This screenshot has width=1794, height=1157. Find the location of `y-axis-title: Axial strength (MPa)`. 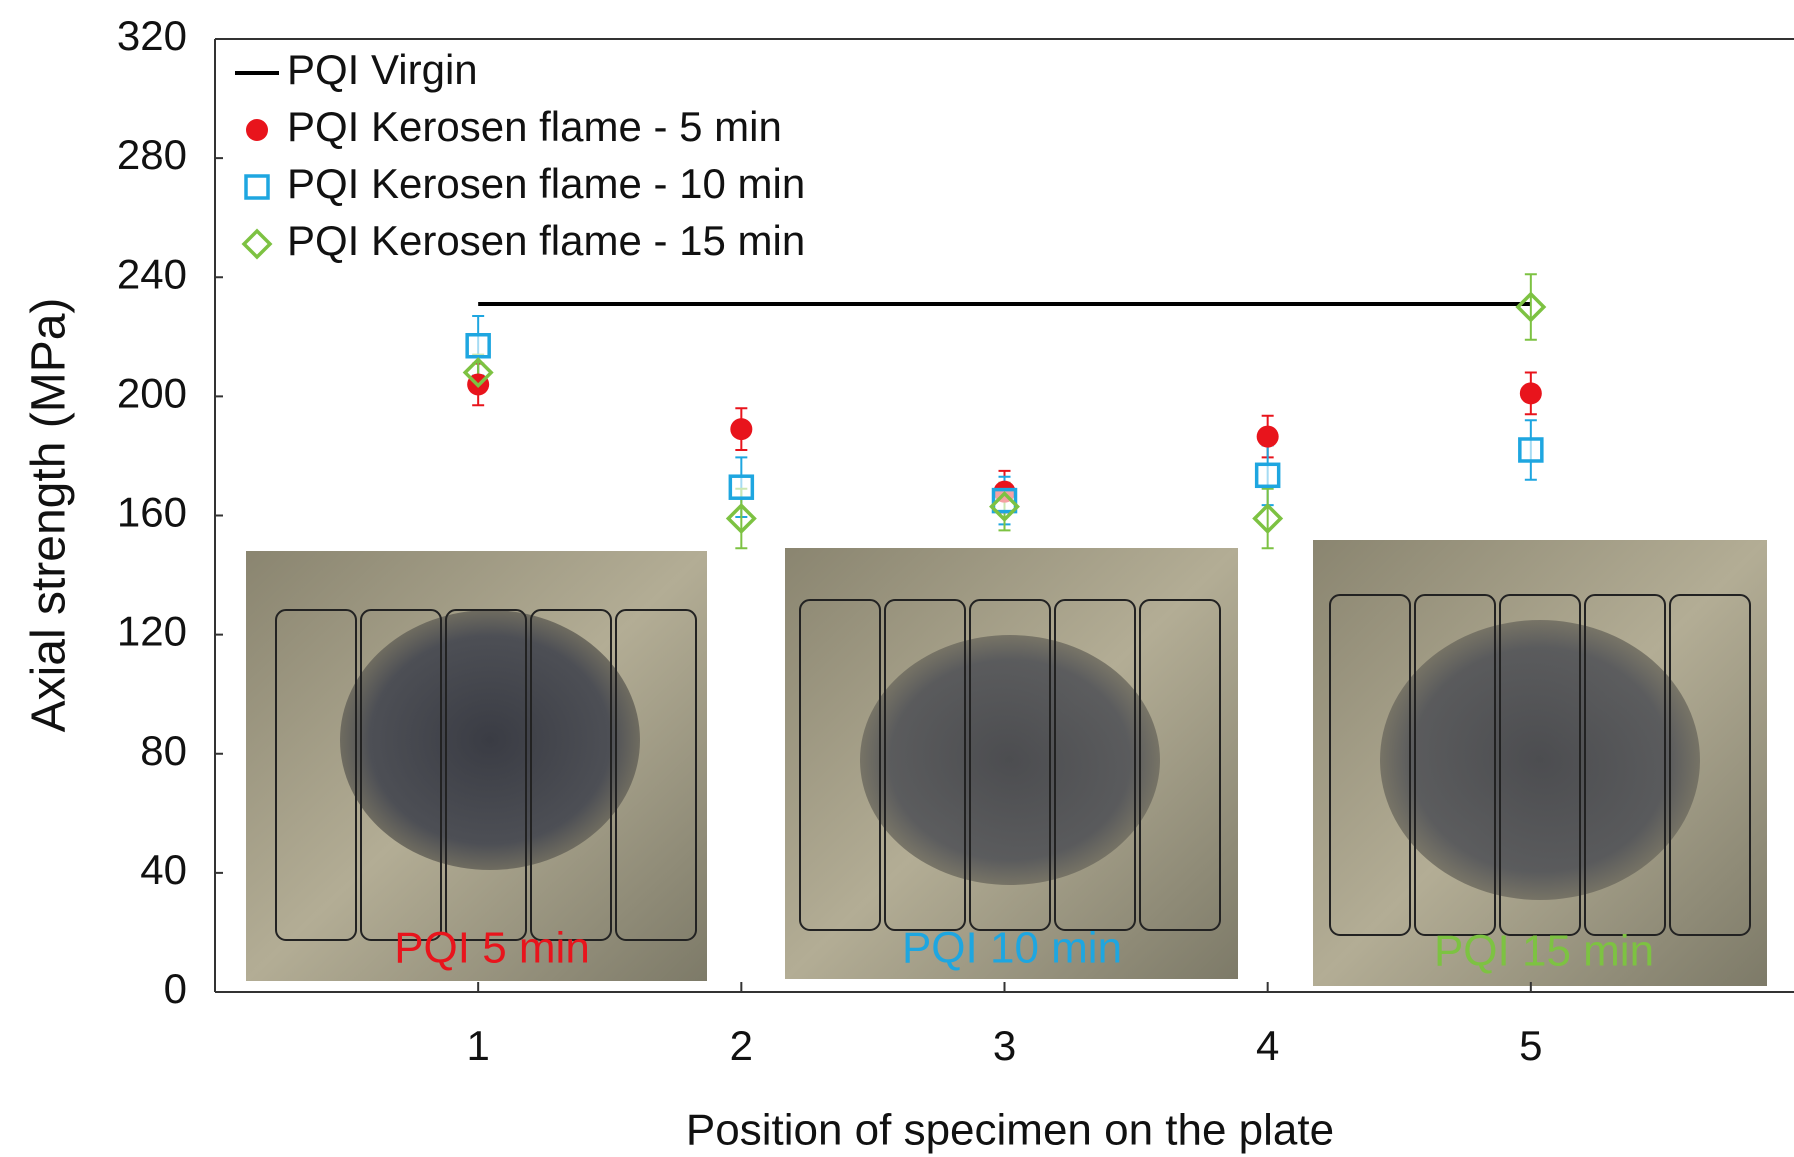

y-axis-title: Axial strength (MPa) is located at coordinates (49, 515).